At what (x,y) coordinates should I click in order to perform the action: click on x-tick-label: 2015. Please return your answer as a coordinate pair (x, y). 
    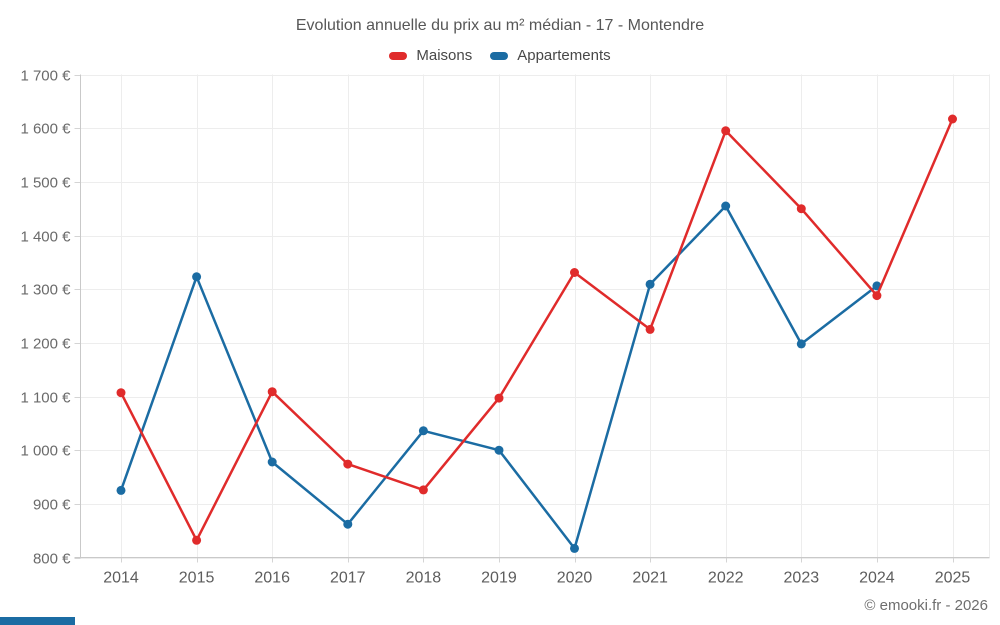
    Looking at the image, I should click on (197, 578).